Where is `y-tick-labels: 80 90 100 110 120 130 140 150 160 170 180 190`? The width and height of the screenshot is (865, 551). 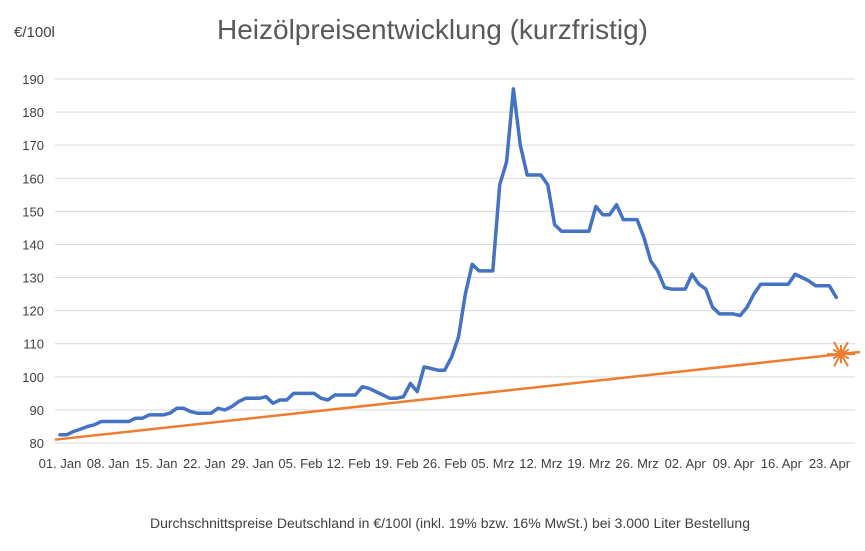
y-tick-labels: 80 90 100 110 120 130 140 150 160 170 180 190 is located at coordinates (33, 261).